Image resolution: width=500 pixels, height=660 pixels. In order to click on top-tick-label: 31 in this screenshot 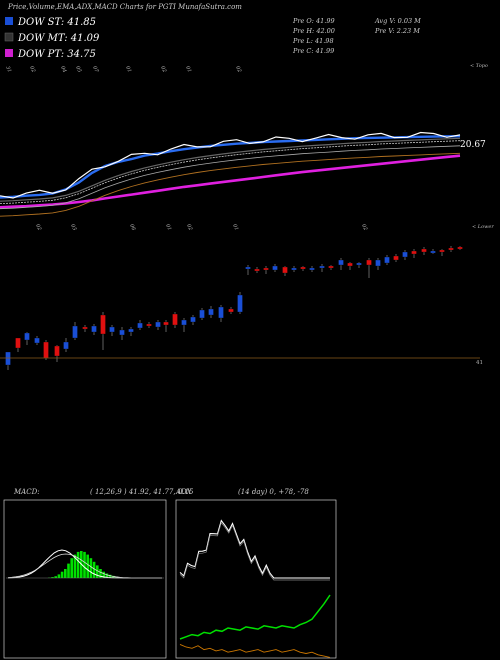, I will do `click(8, 69)`.